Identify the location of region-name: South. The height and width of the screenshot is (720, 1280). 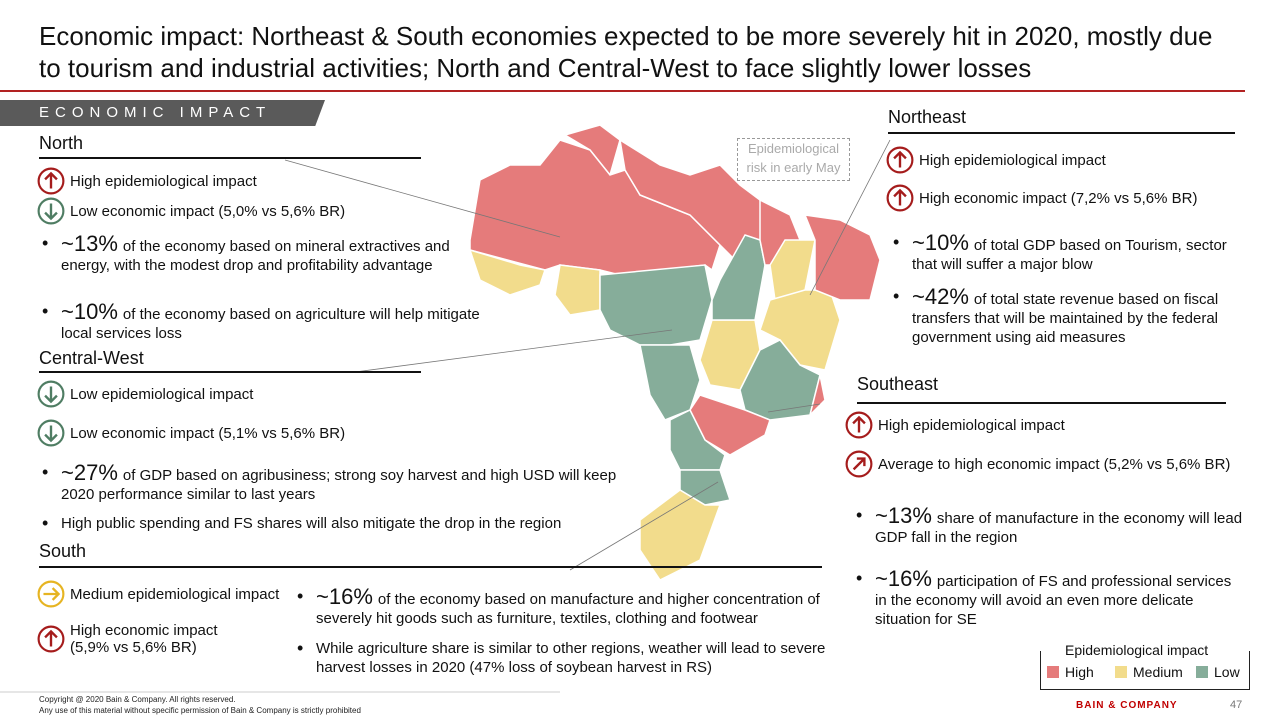
(63, 551).